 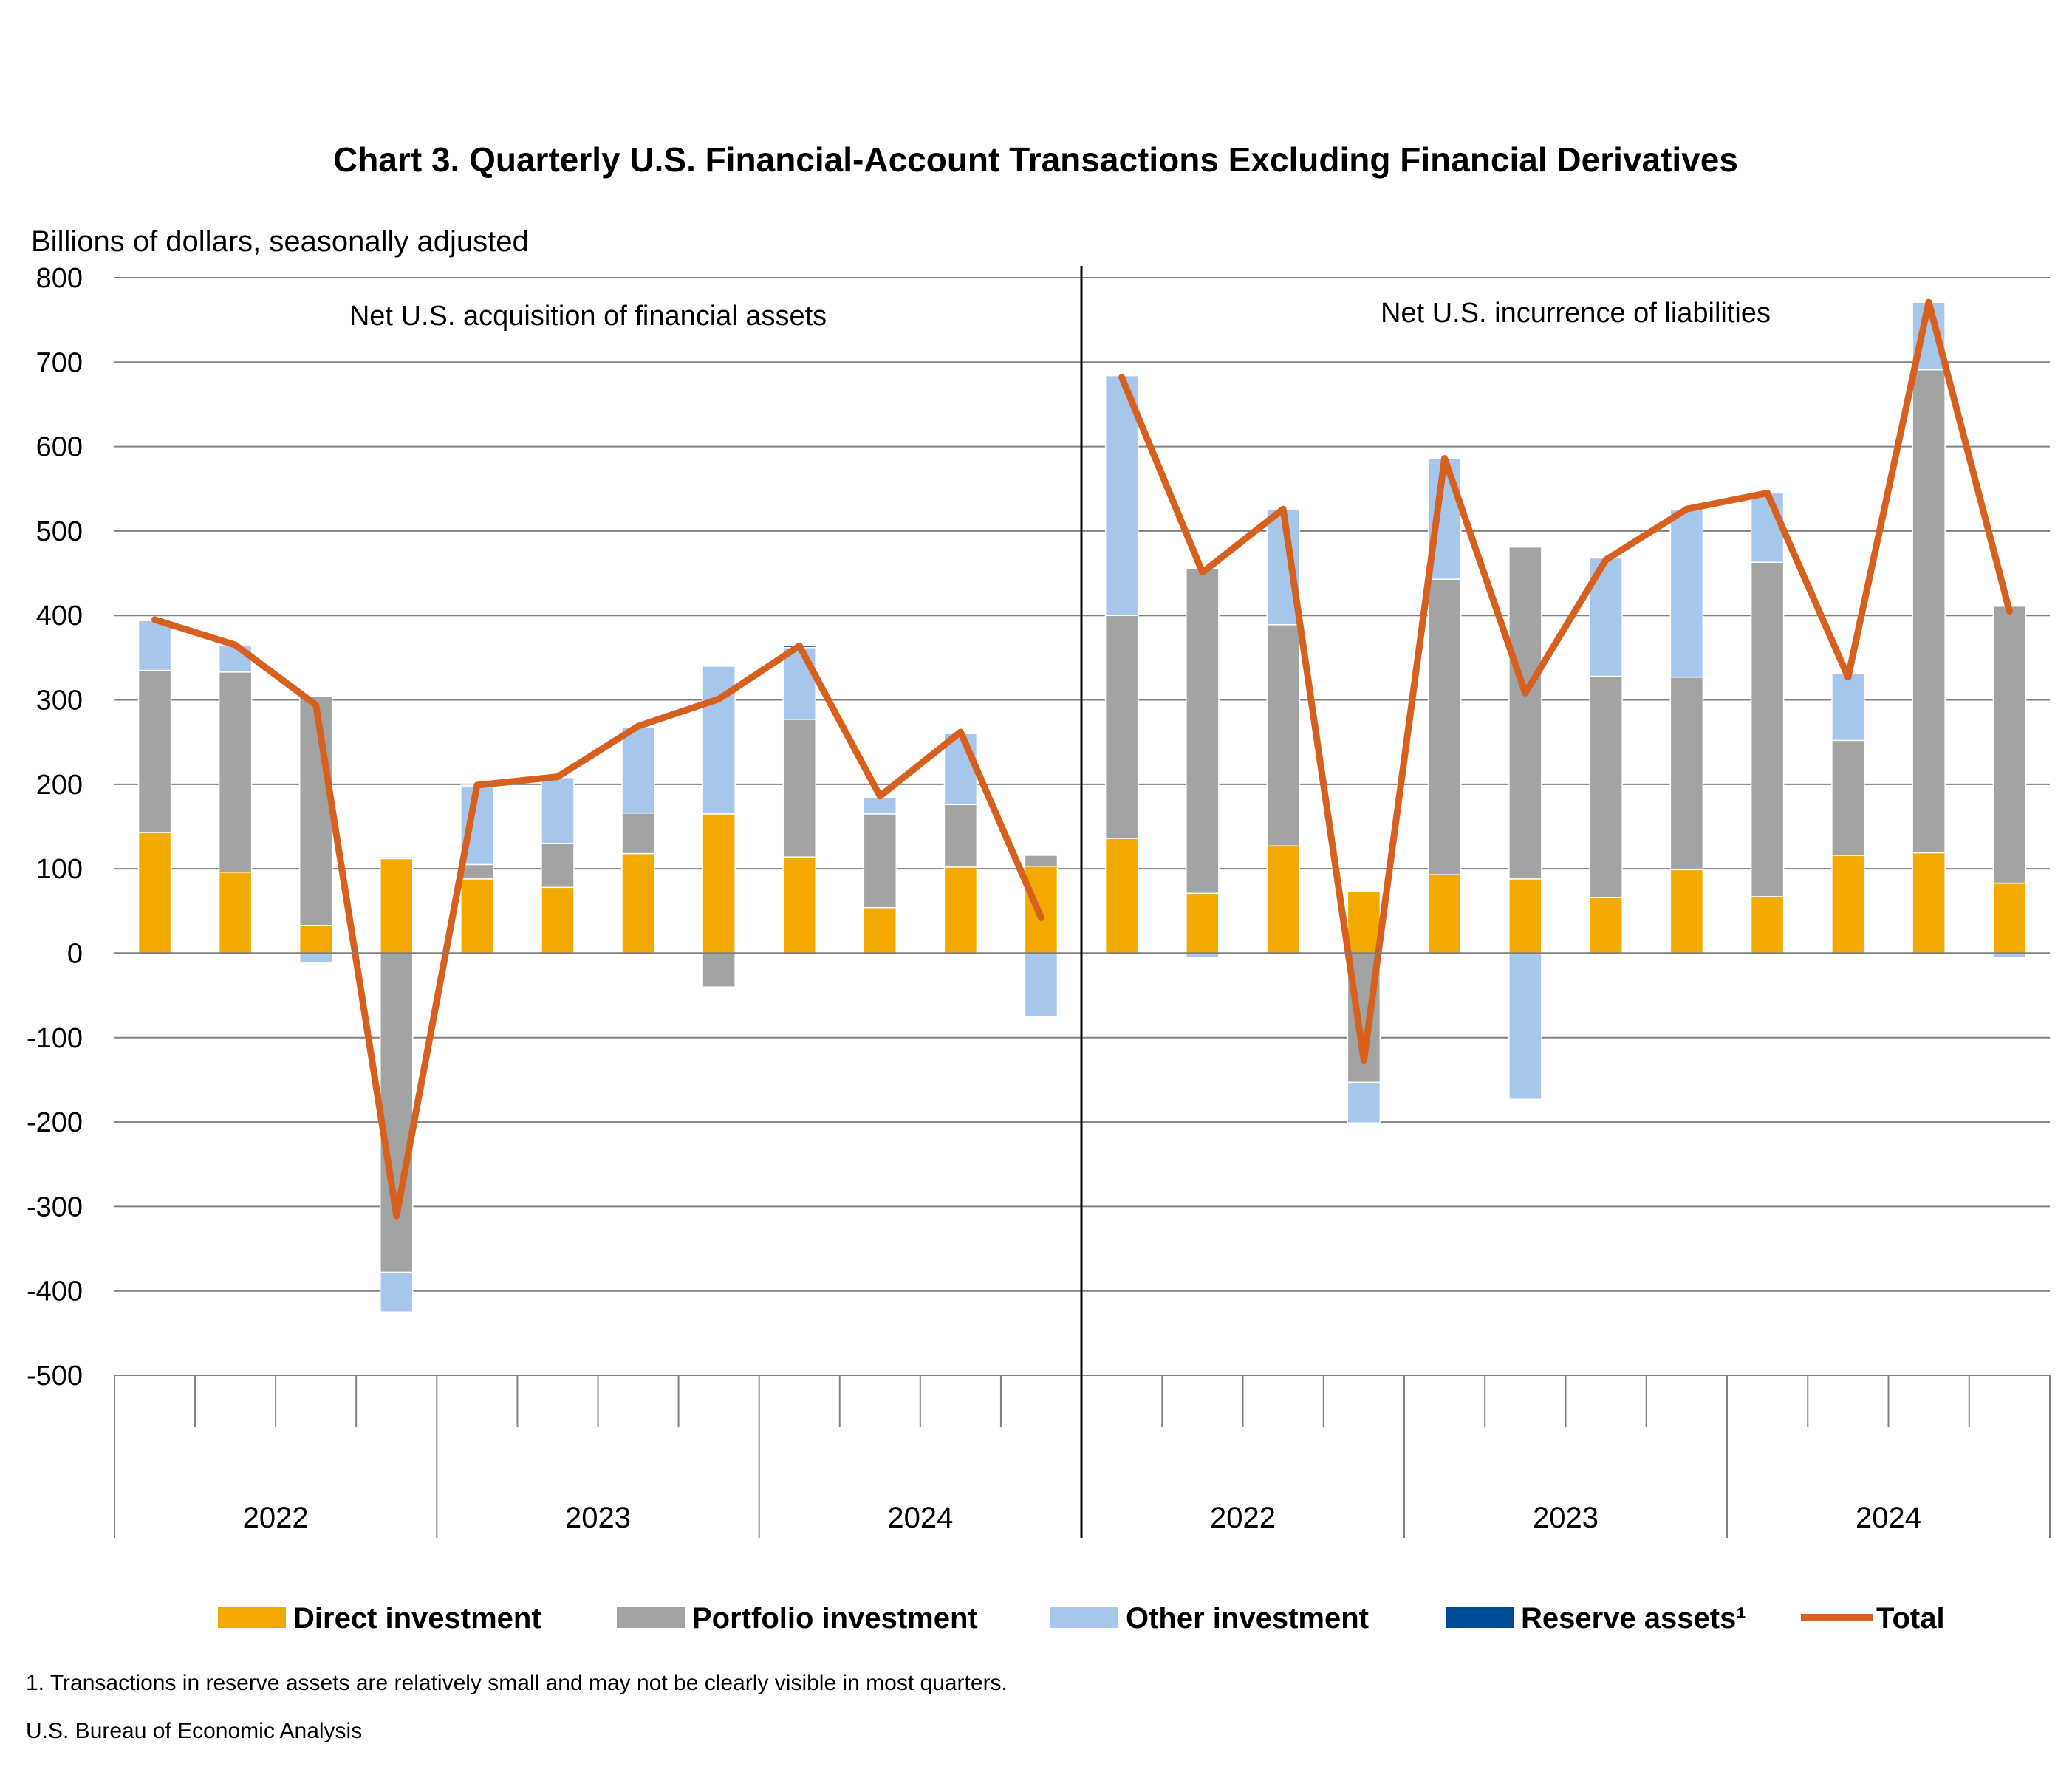 What do you see at coordinates (59, 362) in the screenshot?
I see `y-tick-label: 700` at bounding box center [59, 362].